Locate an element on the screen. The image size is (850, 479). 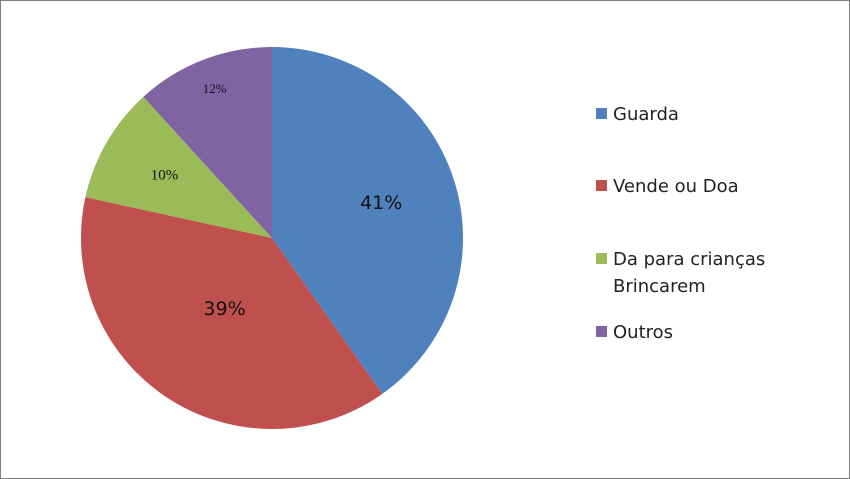
data-label: 41% is located at coordinates (381, 203).